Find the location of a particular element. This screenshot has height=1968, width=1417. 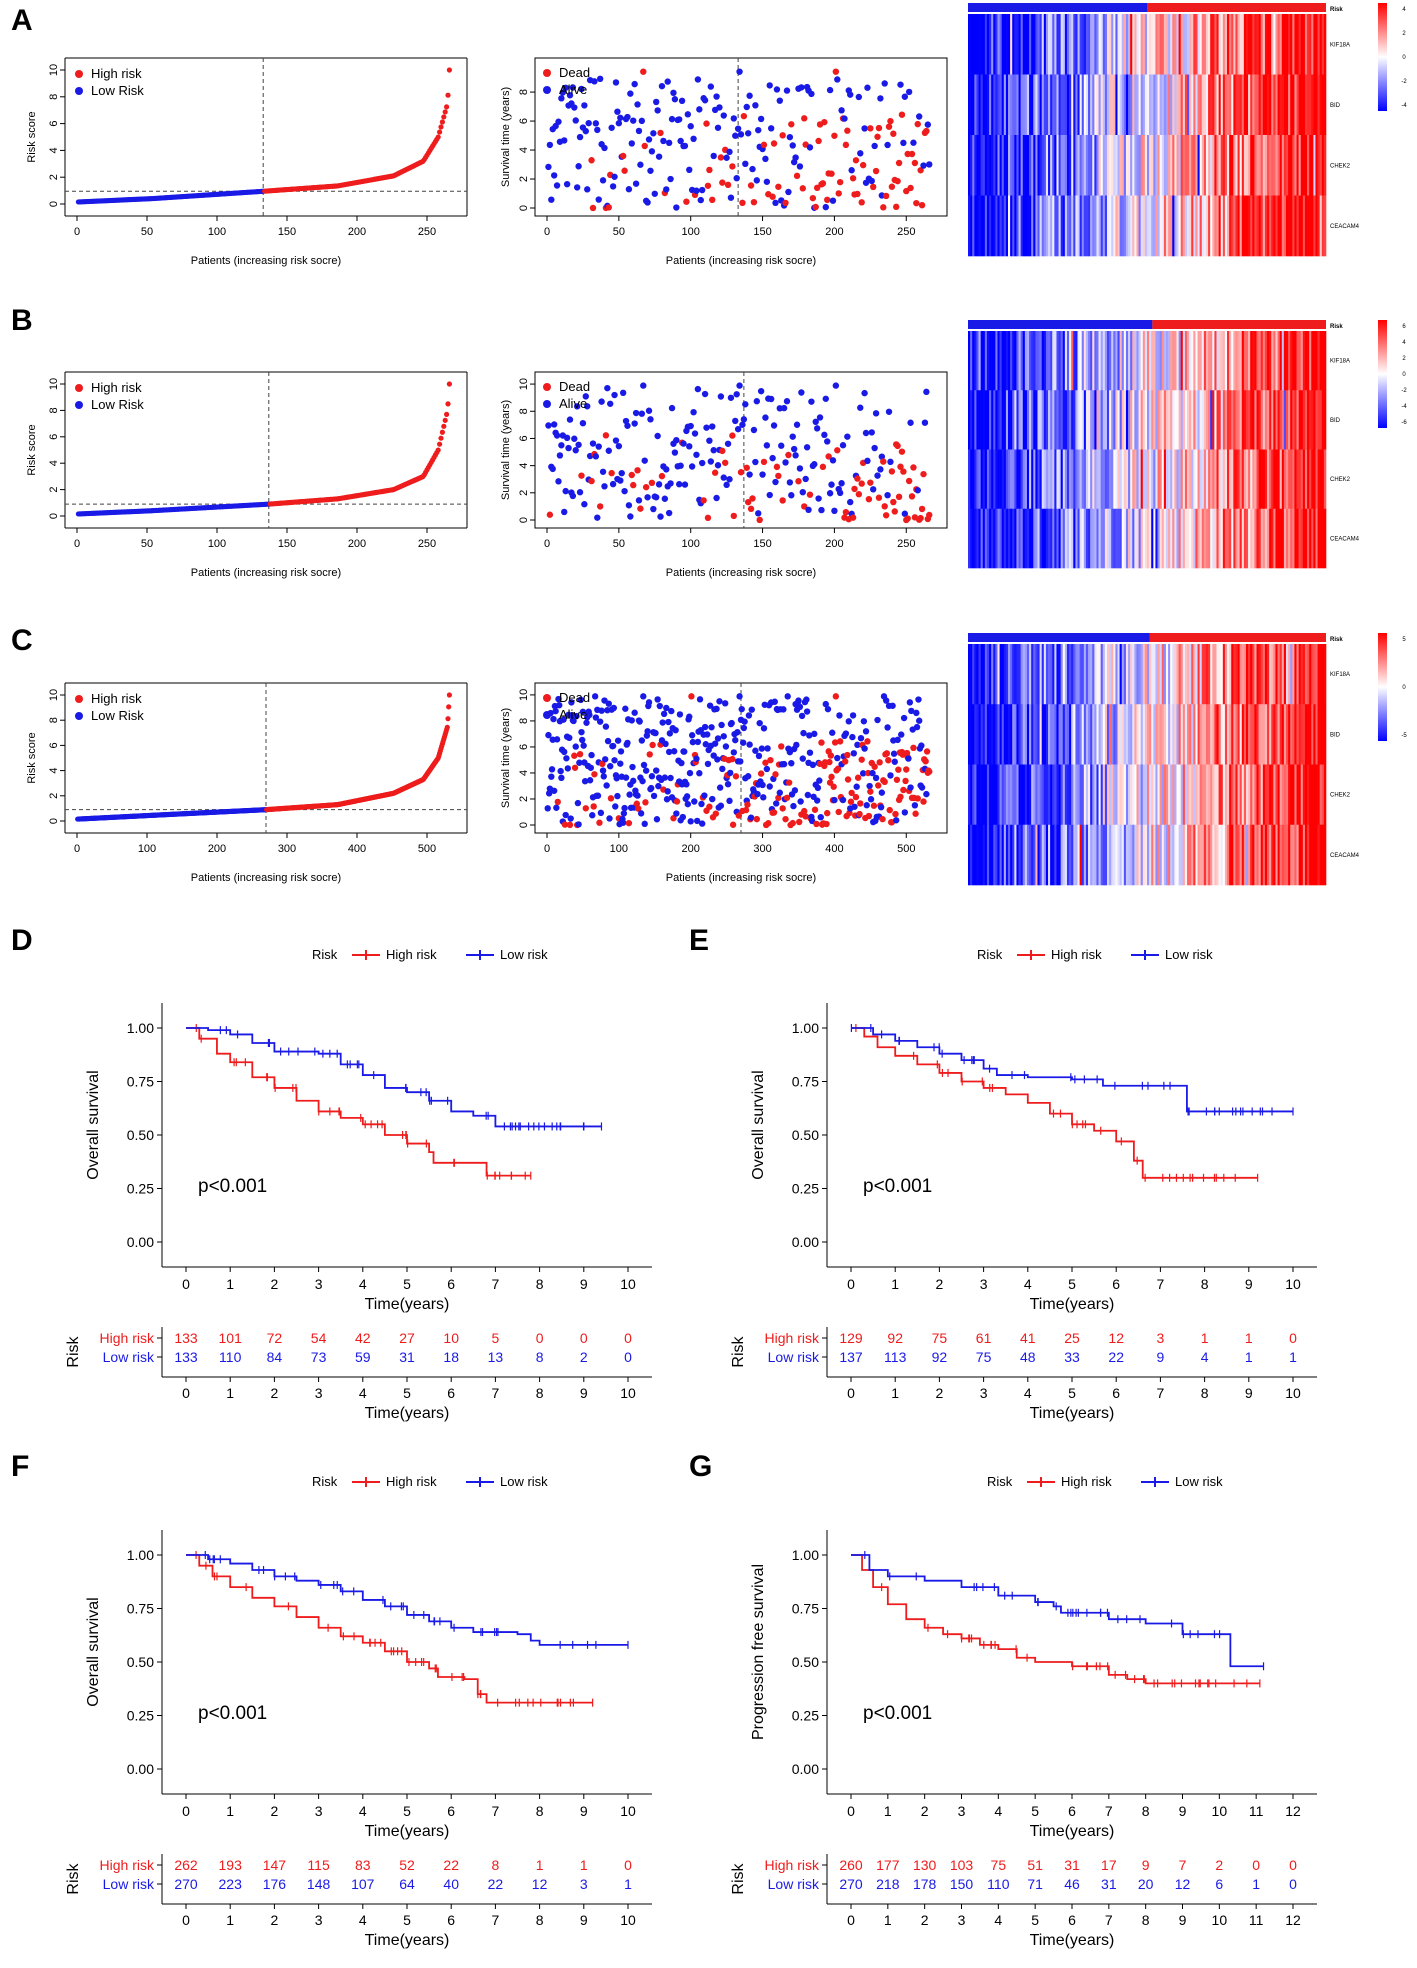

y-tick-label: 0 is located at coordinates (524, 825).